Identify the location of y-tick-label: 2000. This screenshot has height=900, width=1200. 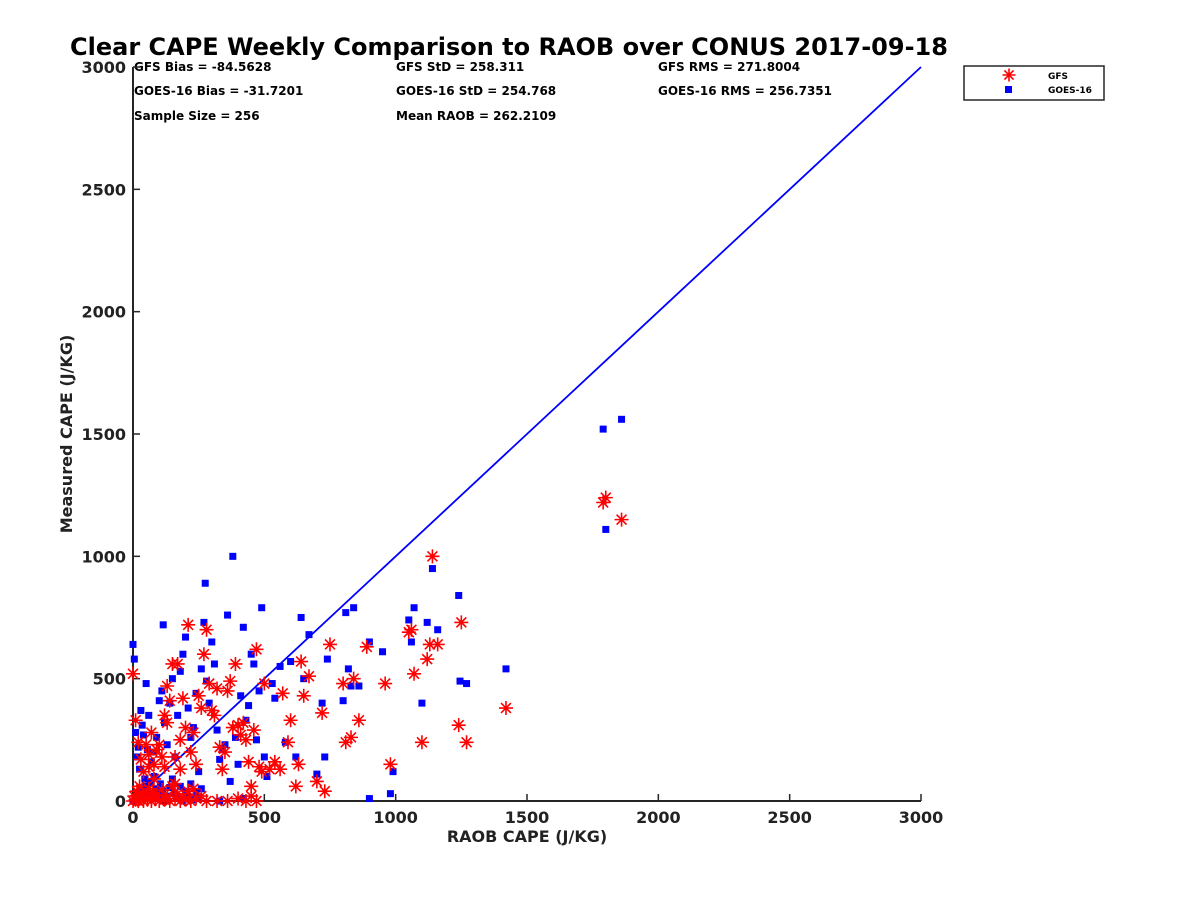
(103, 312).